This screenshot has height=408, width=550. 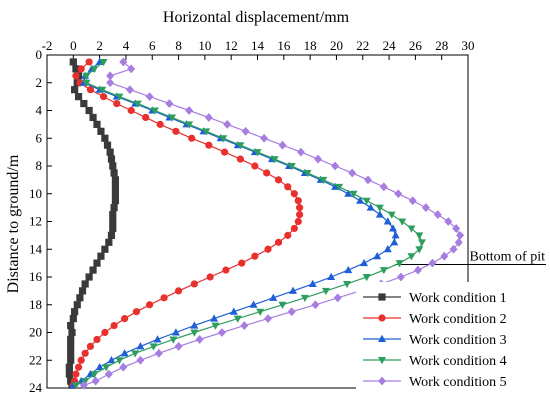 I want to click on y-tick-label: 18, so click(x=35, y=304).